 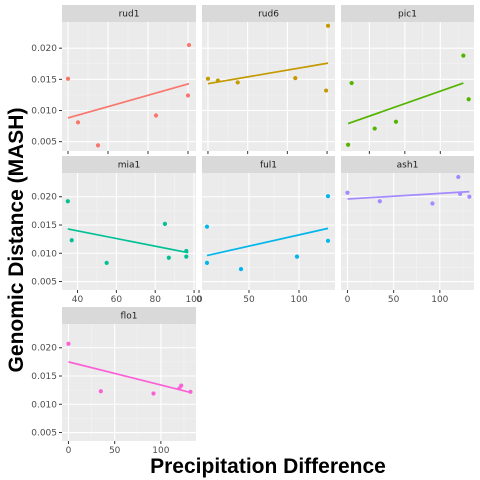 I want to click on facet-panel-rud6: rud604080120, so click(x=269, y=85).